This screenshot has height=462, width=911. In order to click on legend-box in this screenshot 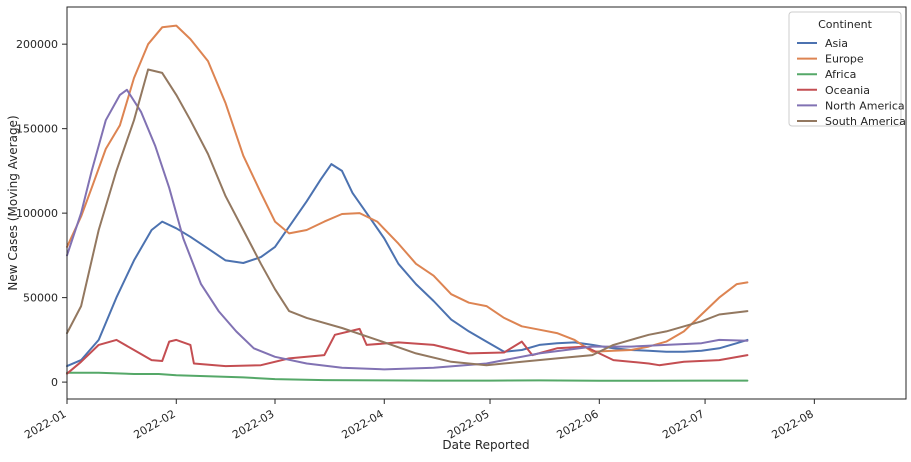, I will do `click(845, 69)`.